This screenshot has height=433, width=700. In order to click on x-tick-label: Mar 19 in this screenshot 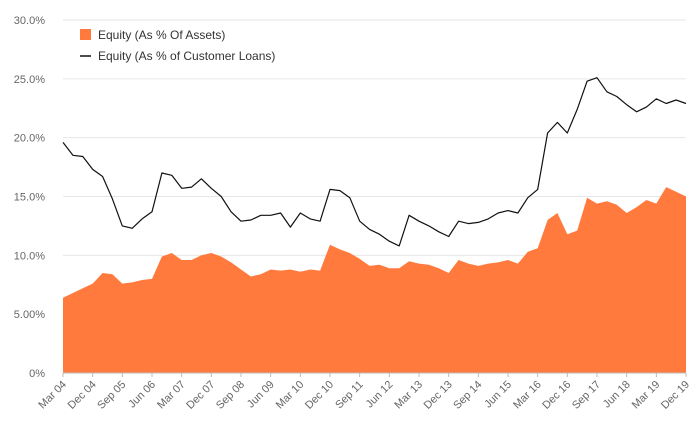, I will do `click(646, 395)`.